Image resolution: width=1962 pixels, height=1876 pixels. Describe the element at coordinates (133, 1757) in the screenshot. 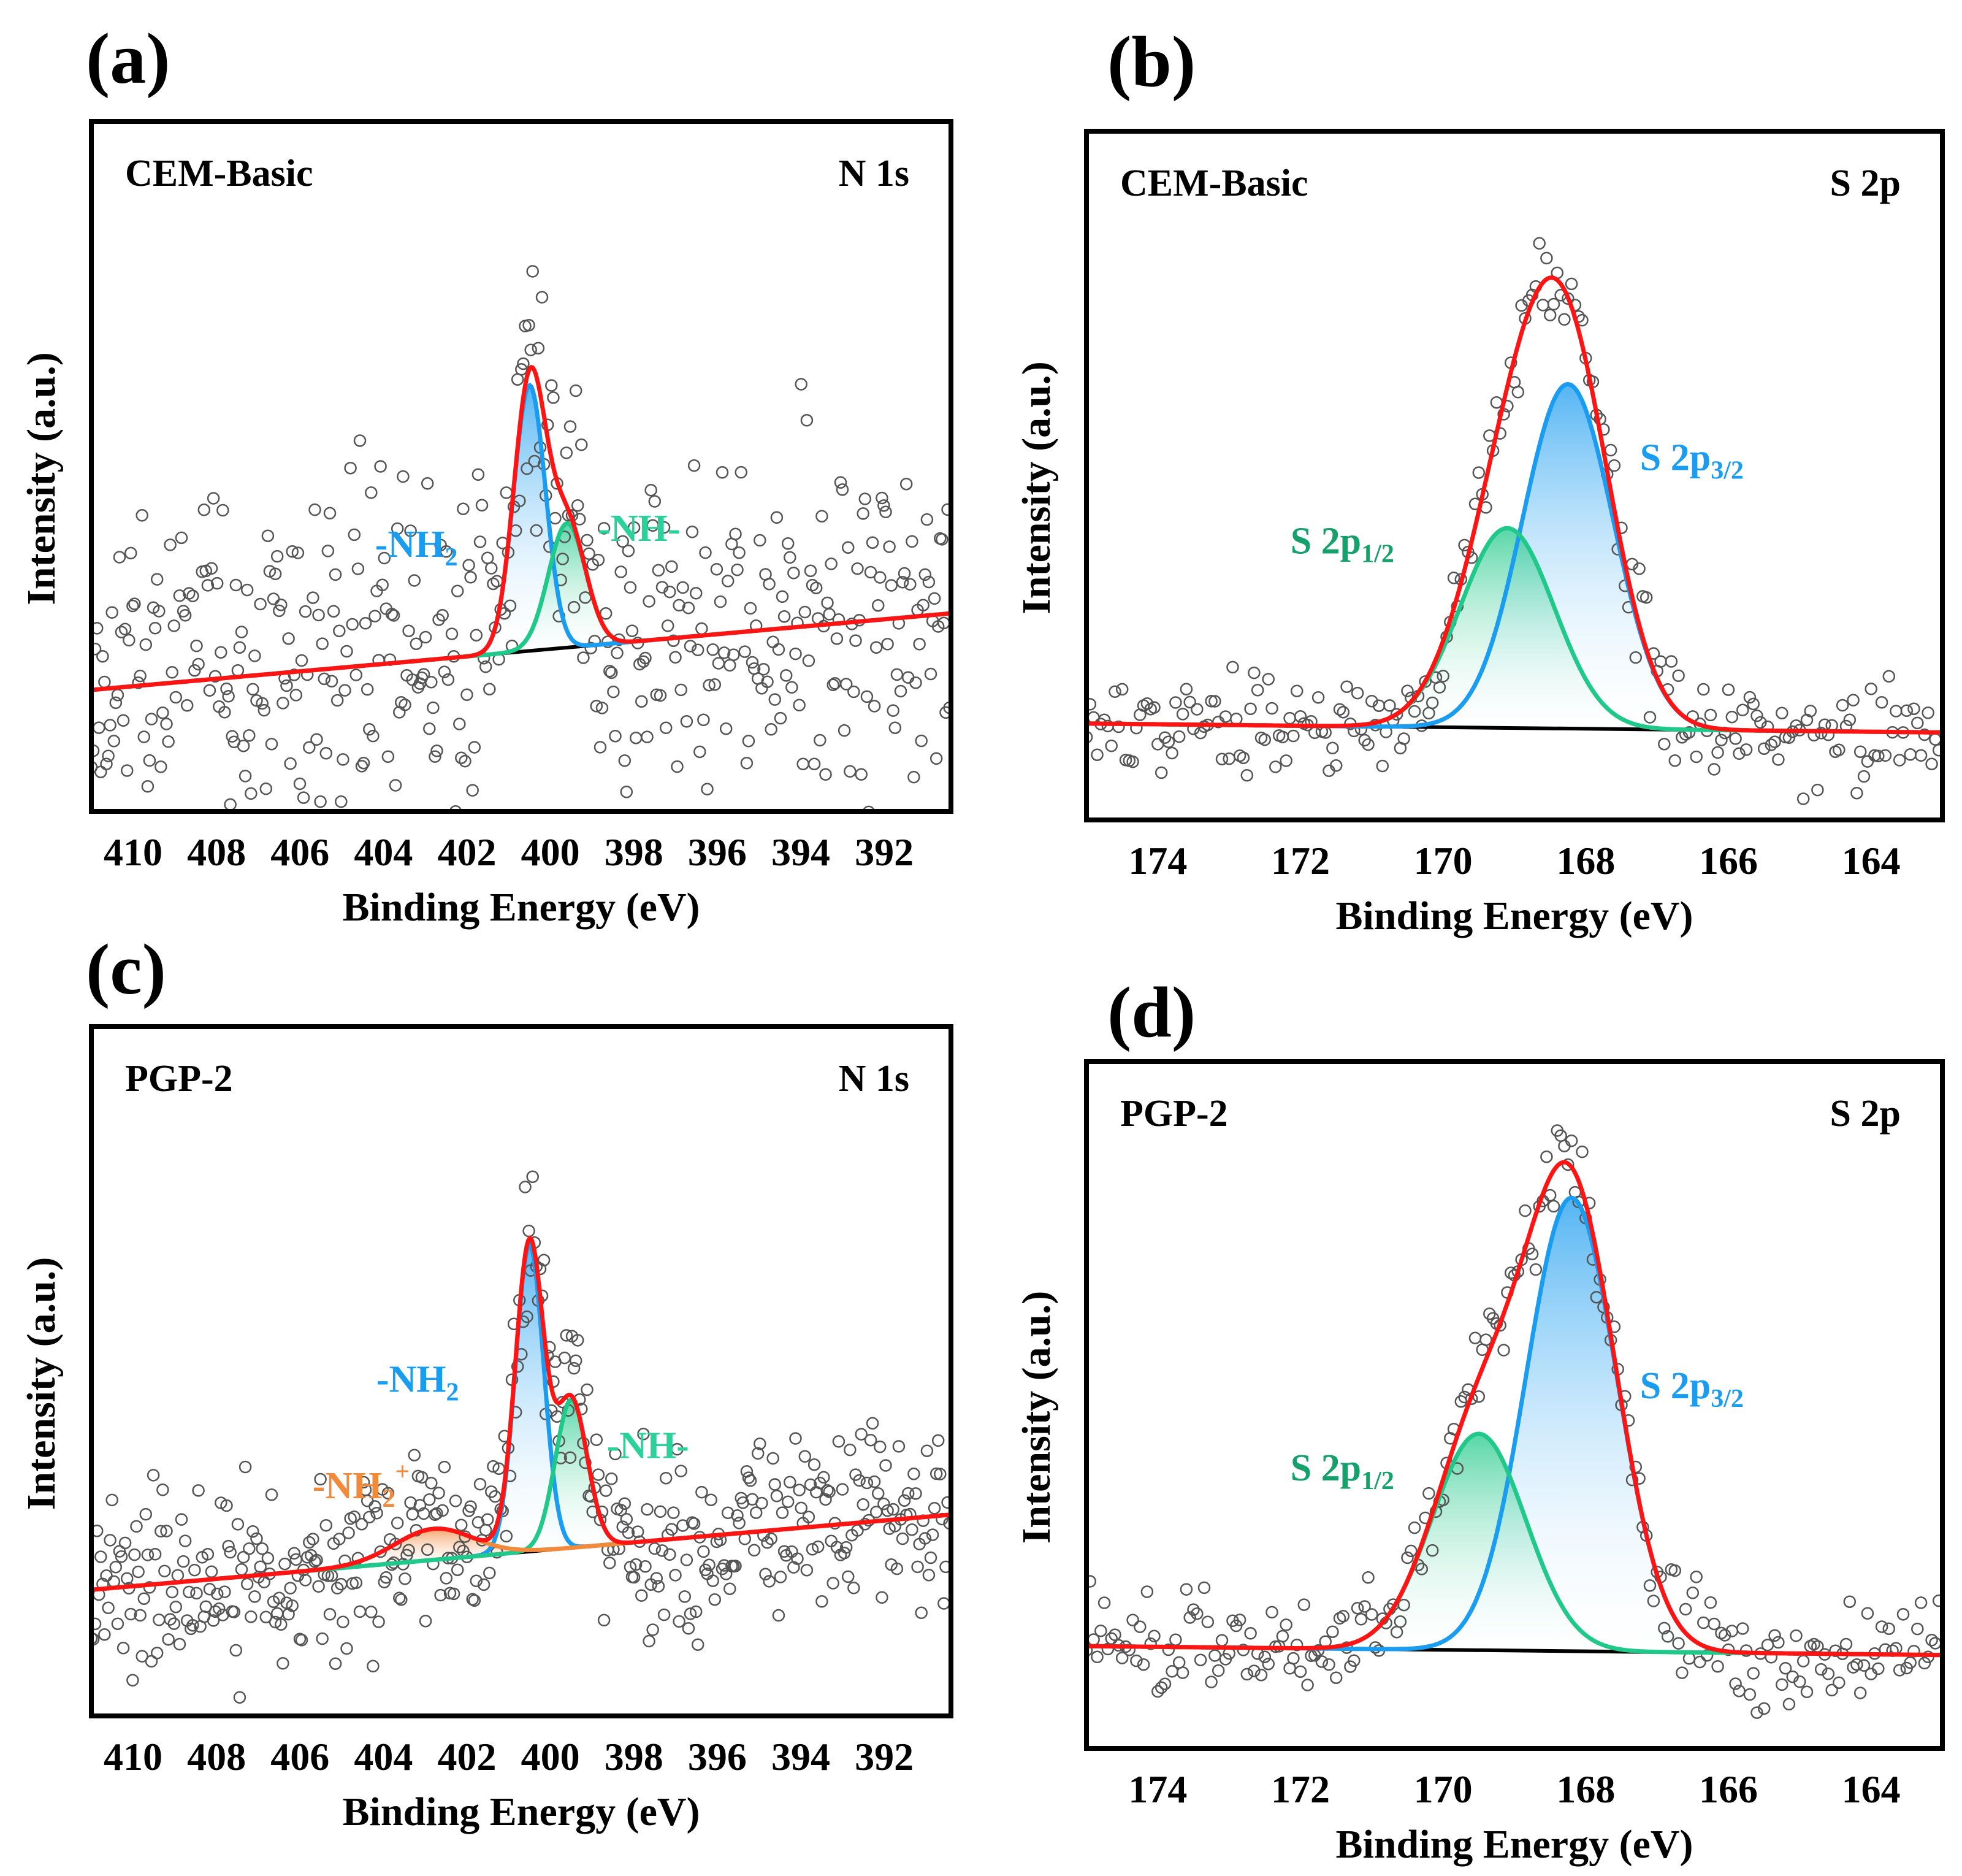

I see `x-tick-label: 410` at that location.